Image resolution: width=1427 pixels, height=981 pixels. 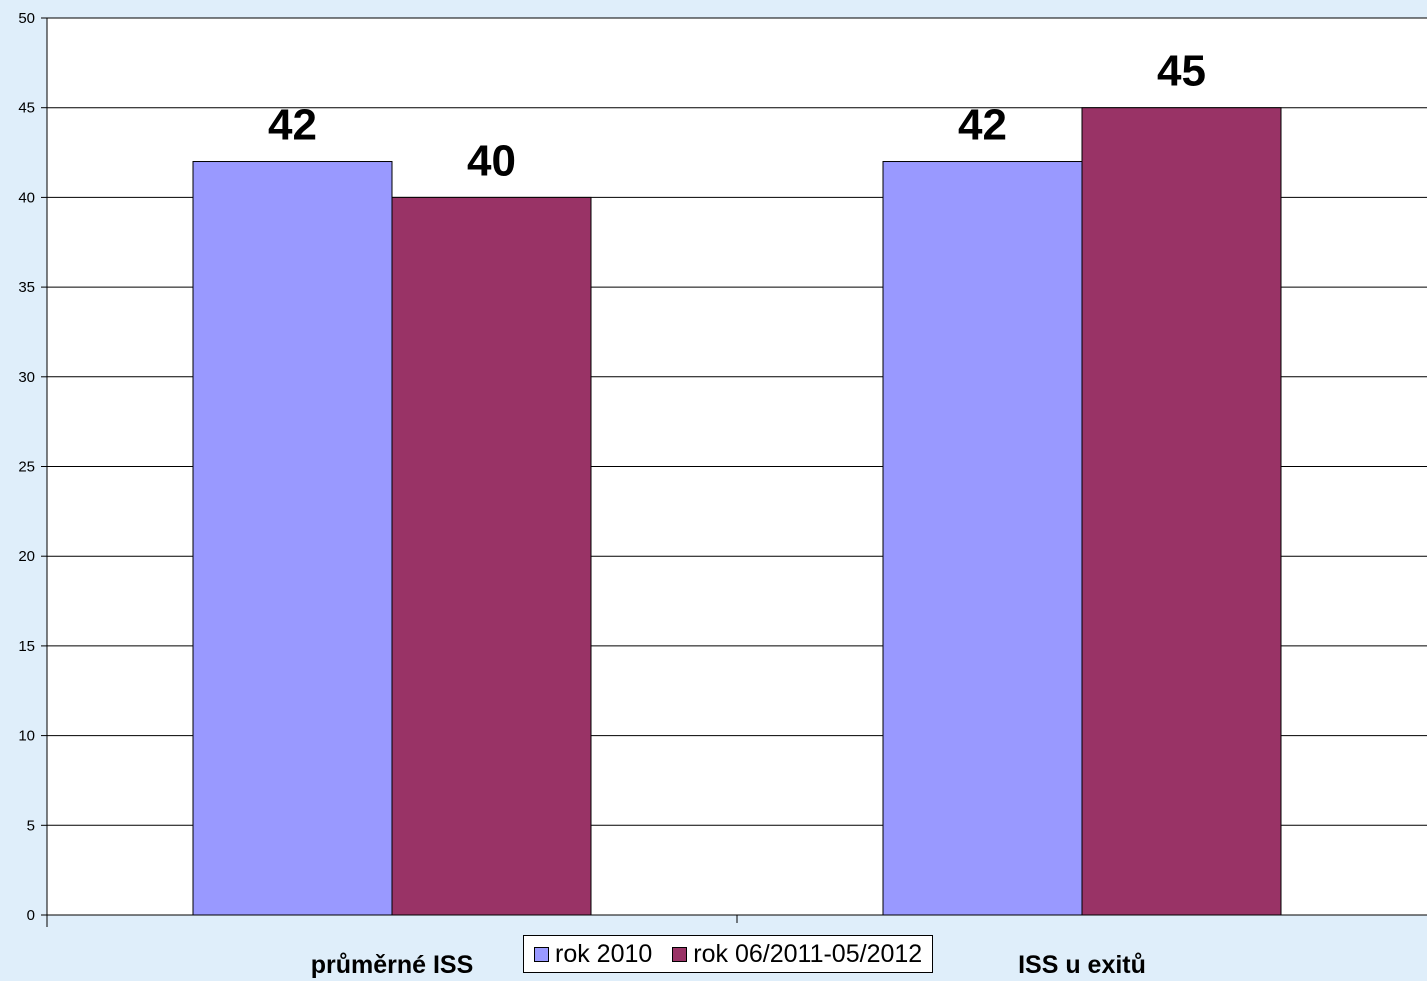 I want to click on legend-item-series-1: rok 2010, so click(x=593, y=954).